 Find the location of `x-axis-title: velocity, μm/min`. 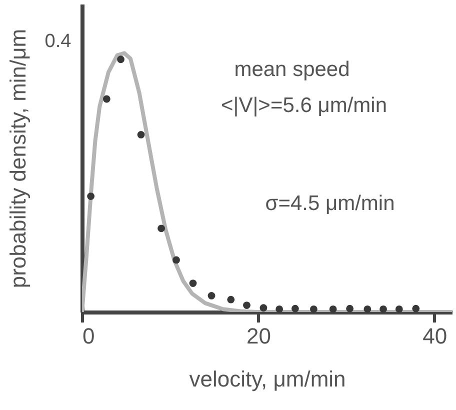

x-axis-title: velocity, μm/min is located at coordinates (267, 379).